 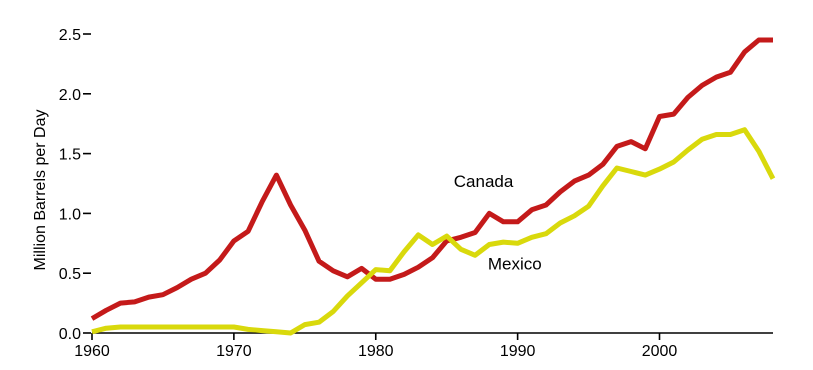 What do you see at coordinates (515, 264) in the screenshot?
I see `series-label-mexico: Mexico` at bounding box center [515, 264].